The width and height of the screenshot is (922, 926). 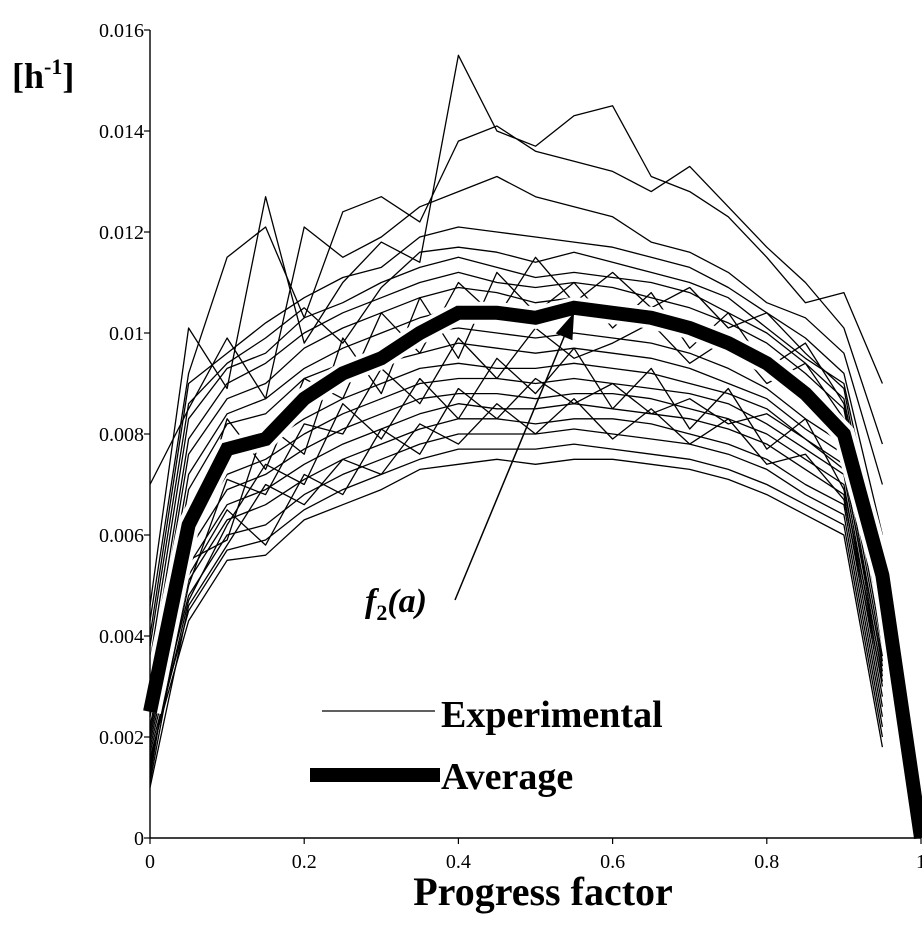 What do you see at coordinates (43, 75) in the screenshot?
I see `y-axis-label: [h-1]` at bounding box center [43, 75].